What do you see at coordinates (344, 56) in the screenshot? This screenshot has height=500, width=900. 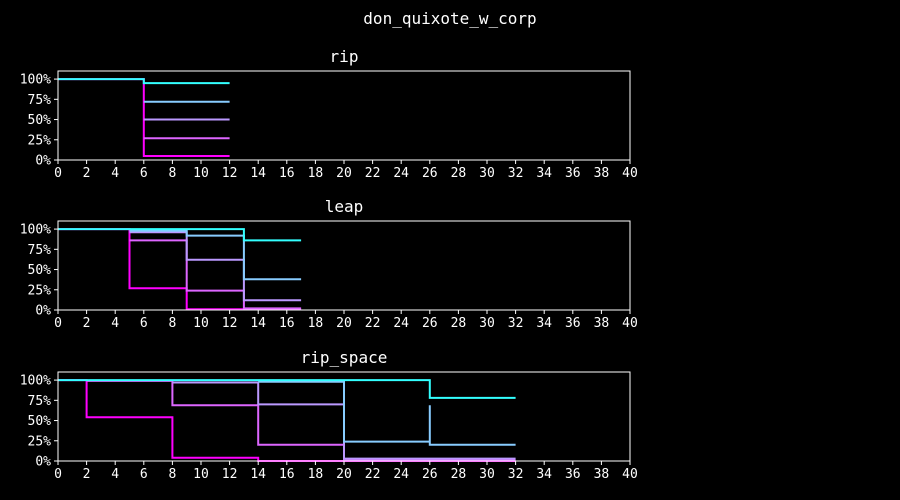 I see `panel-title: rip` at bounding box center [344, 56].